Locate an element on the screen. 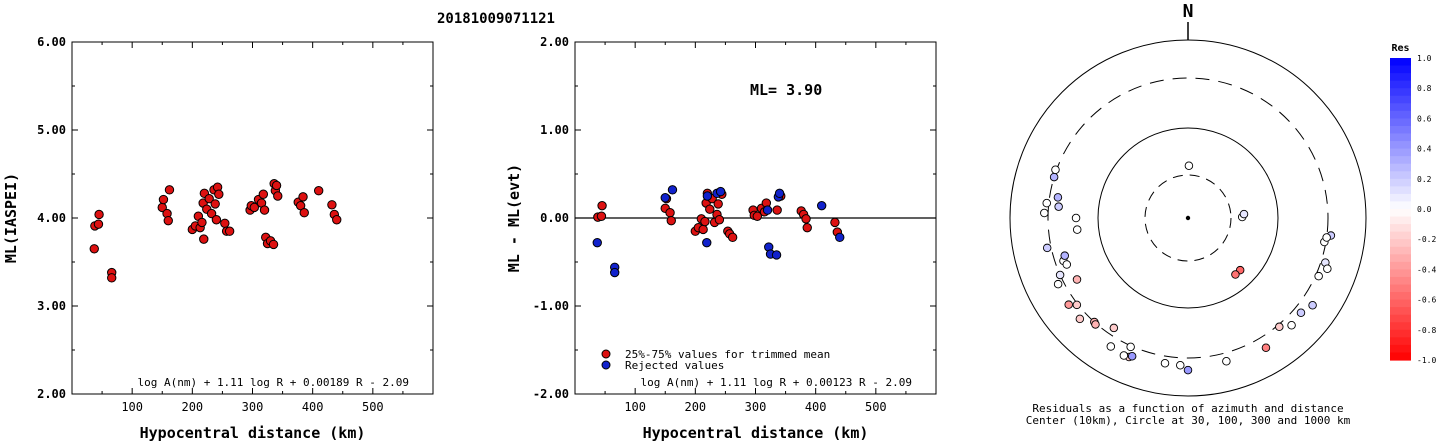 The height and width of the screenshot is (441, 1437). y-tick-label: 2.00 is located at coordinates (51, 394).